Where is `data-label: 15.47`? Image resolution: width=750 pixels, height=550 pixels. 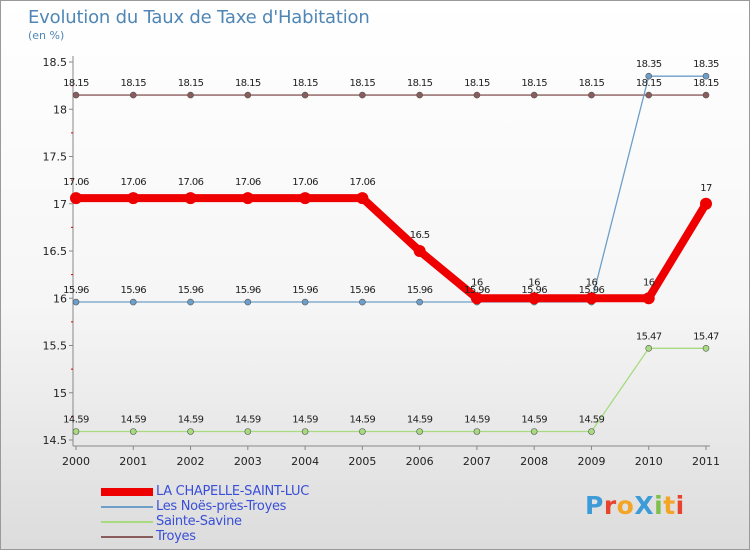 data-label: 15.47 is located at coordinates (649, 336).